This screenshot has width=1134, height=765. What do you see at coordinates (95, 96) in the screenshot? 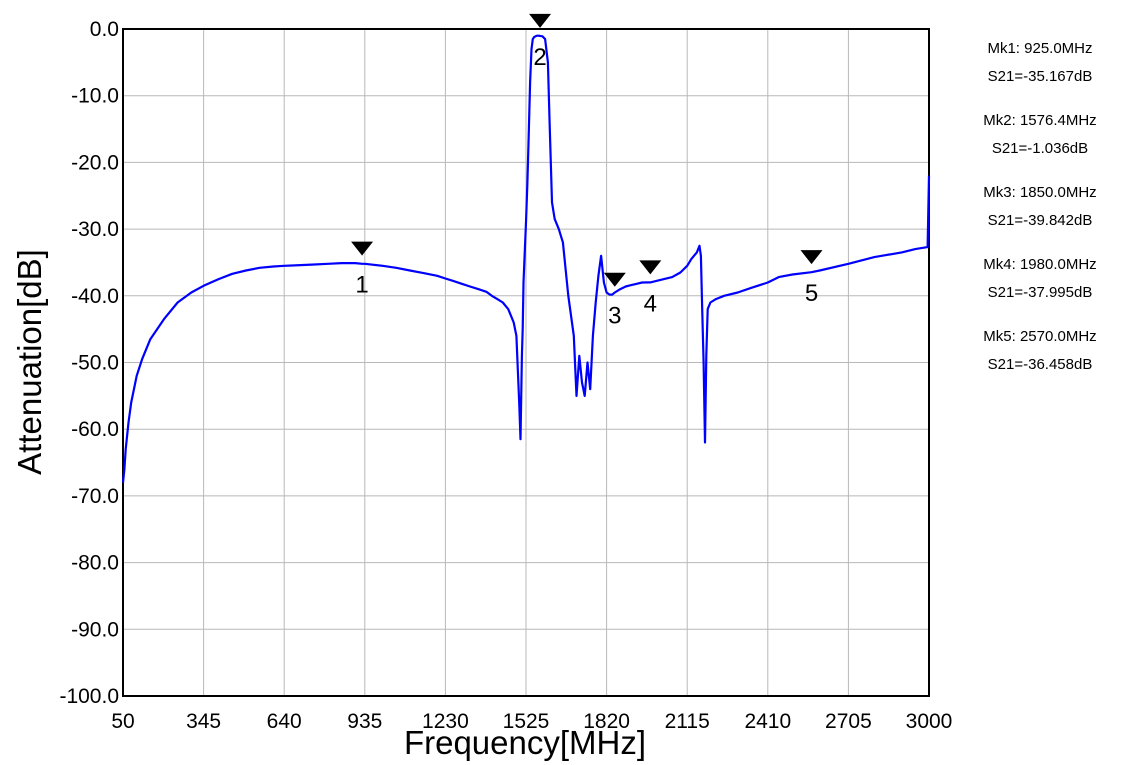
I see `y-tick-label: -10.0` at bounding box center [95, 96].